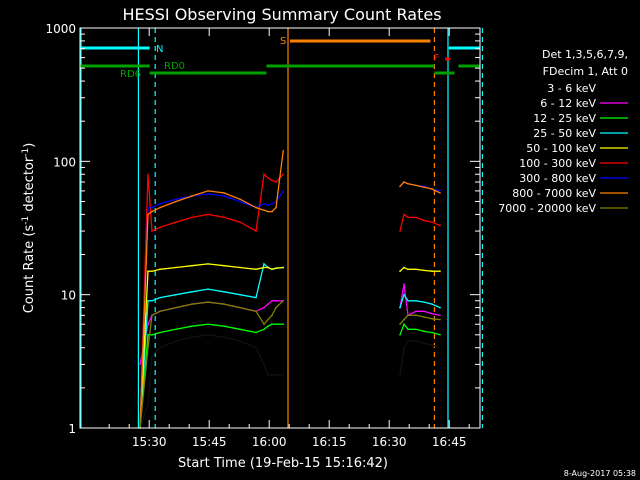  I want to click on legend-header-2: FDecim 1, Att 0, so click(585, 71).